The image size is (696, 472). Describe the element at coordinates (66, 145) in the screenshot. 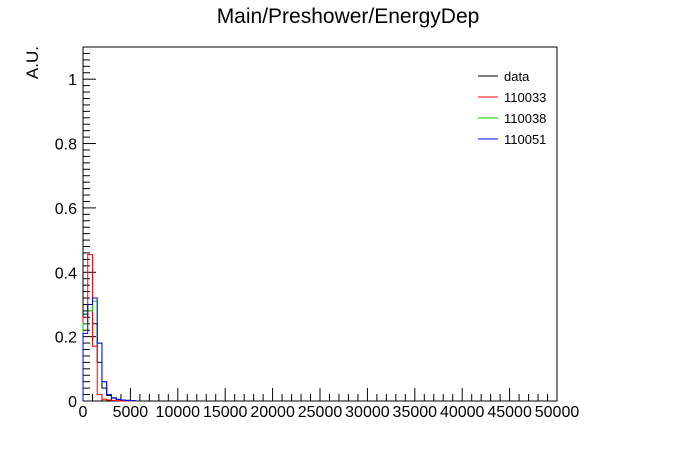

I see `y-tick-label: 0.8` at that location.